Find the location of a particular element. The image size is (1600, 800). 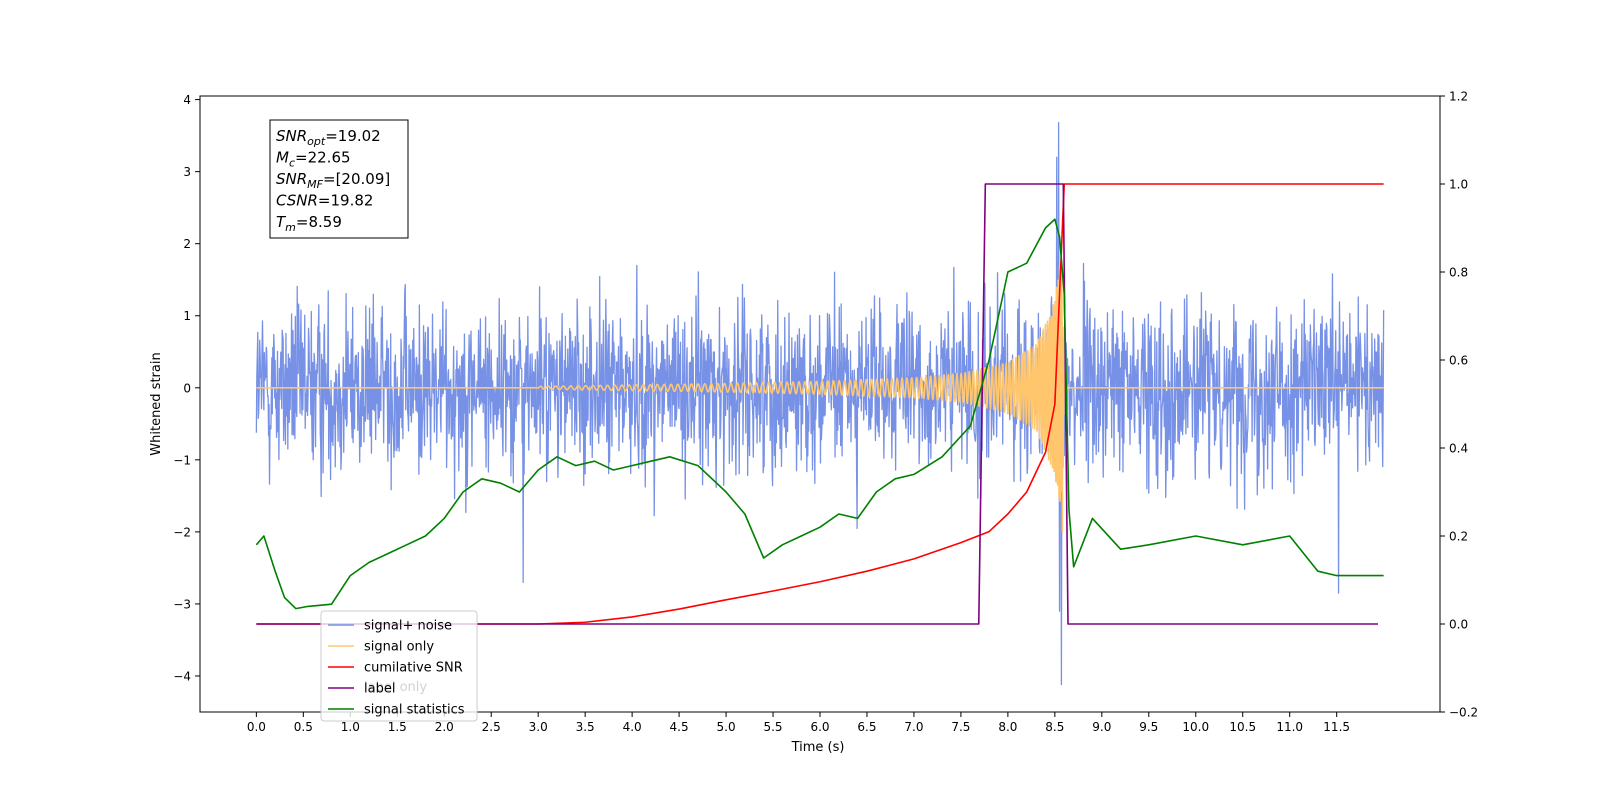

y-tick-label: 1 is located at coordinates (187, 316).